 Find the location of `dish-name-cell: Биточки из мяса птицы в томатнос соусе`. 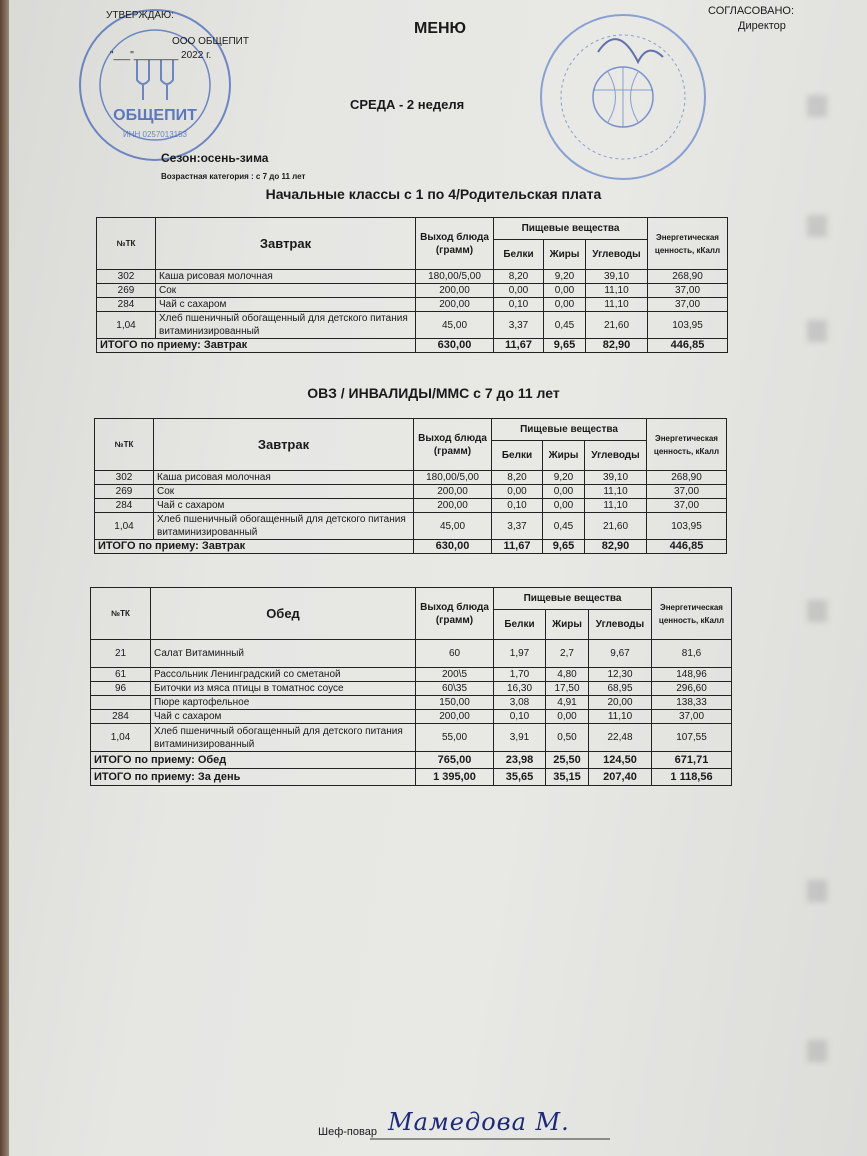

dish-name-cell: Биточки из мяса птицы в томатнос соусе is located at coordinates (283, 688).